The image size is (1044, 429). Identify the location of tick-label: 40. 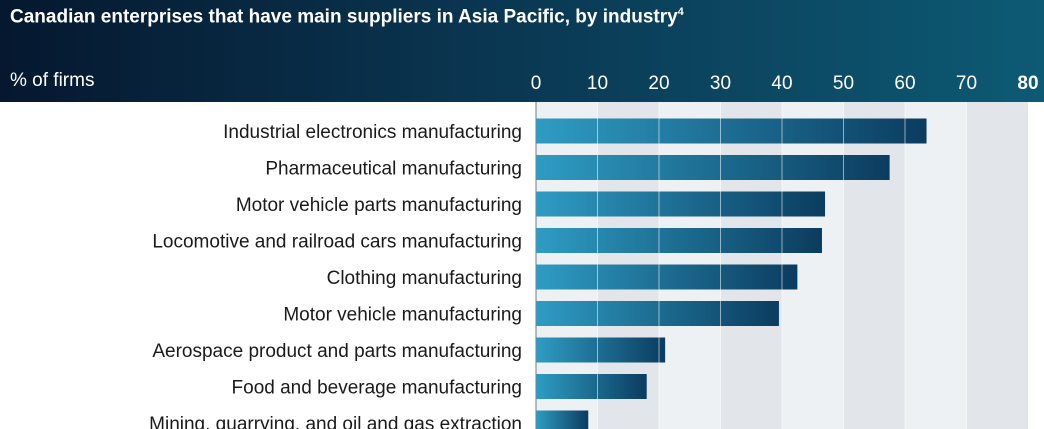
(781, 83).